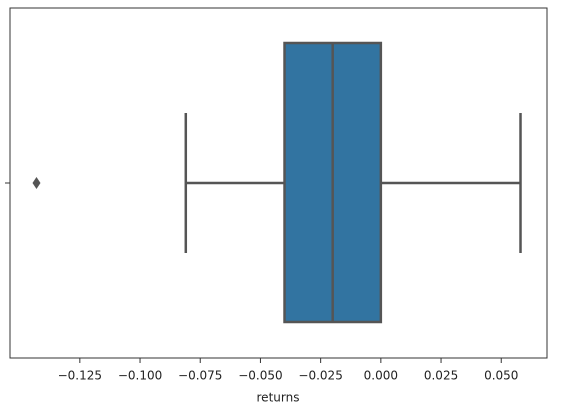 The height and width of the screenshot is (414, 562). What do you see at coordinates (320, 376) in the screenshot?
I see `x-tick-label: −0.025` at bounding box center [320, 376].